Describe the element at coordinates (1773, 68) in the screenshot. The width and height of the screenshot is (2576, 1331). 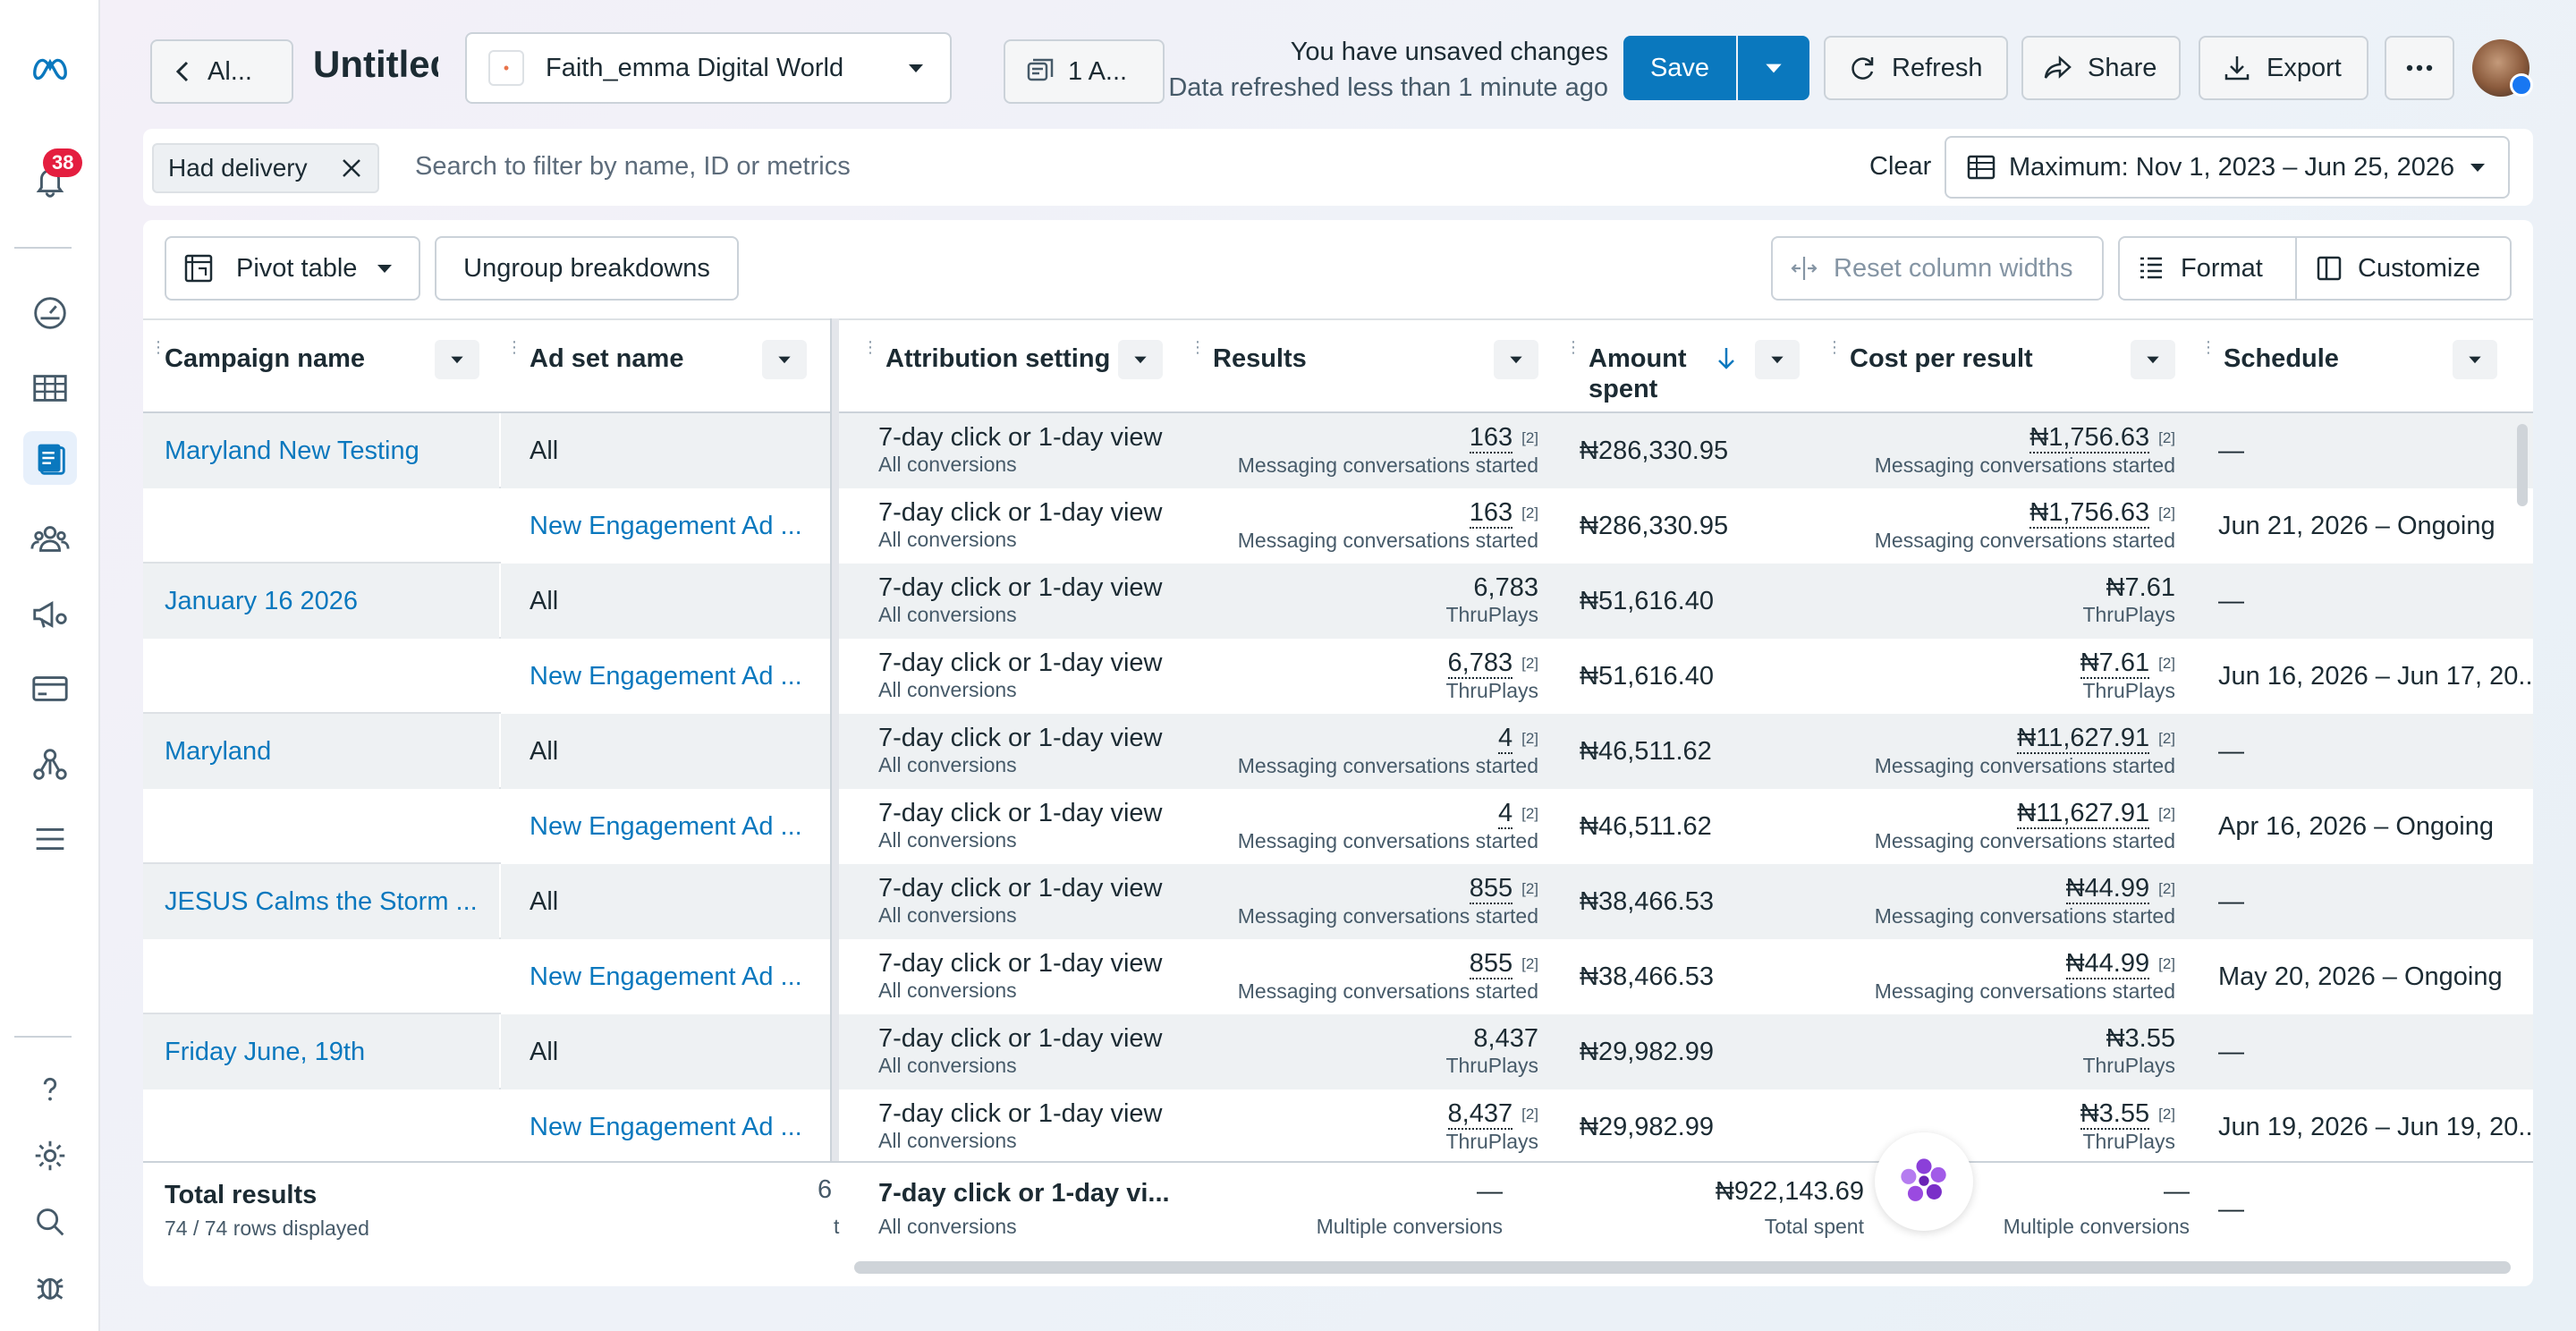
I see `save-options-button` at that location.